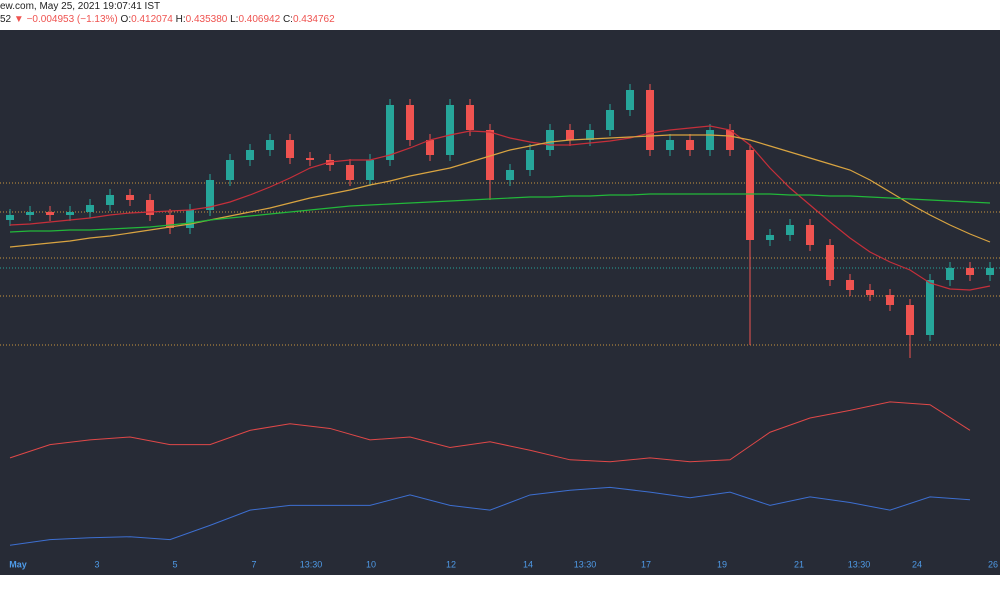 The width and height of the screenshot is (1000, 600). Describe the element at coordinates (96, 564) in the screenshot. I see `x-tick-label: 3` at that location.